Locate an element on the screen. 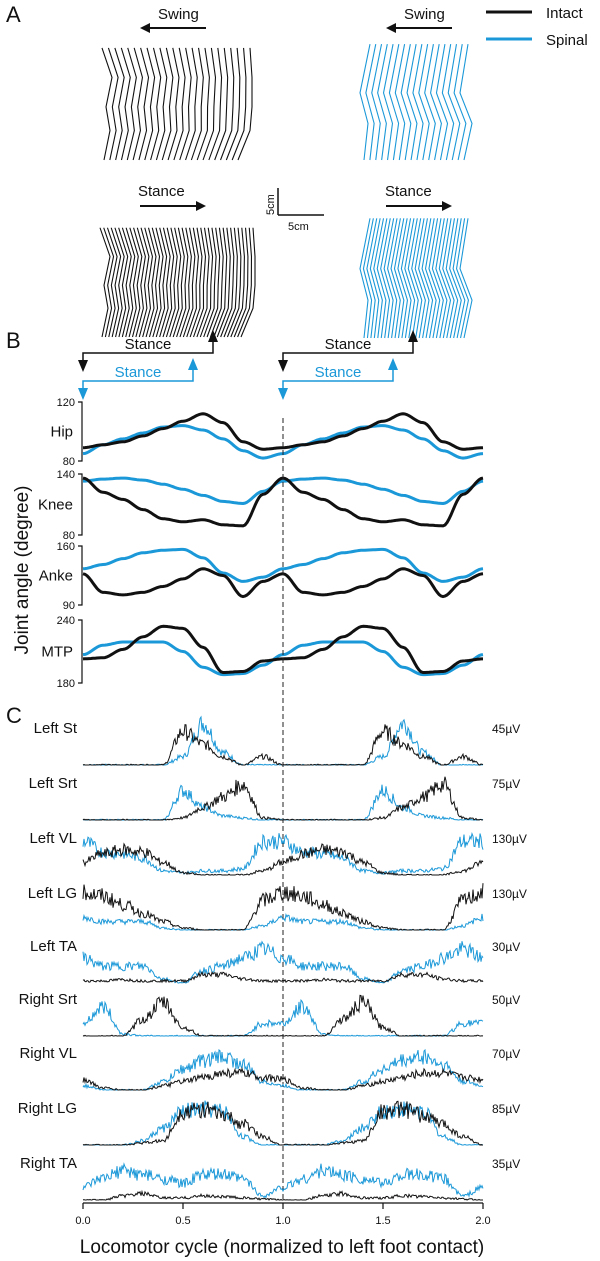 The height and width of the screenshot is (1261, 600). stance-bracket-spinal is located at coordinates (138, 379).